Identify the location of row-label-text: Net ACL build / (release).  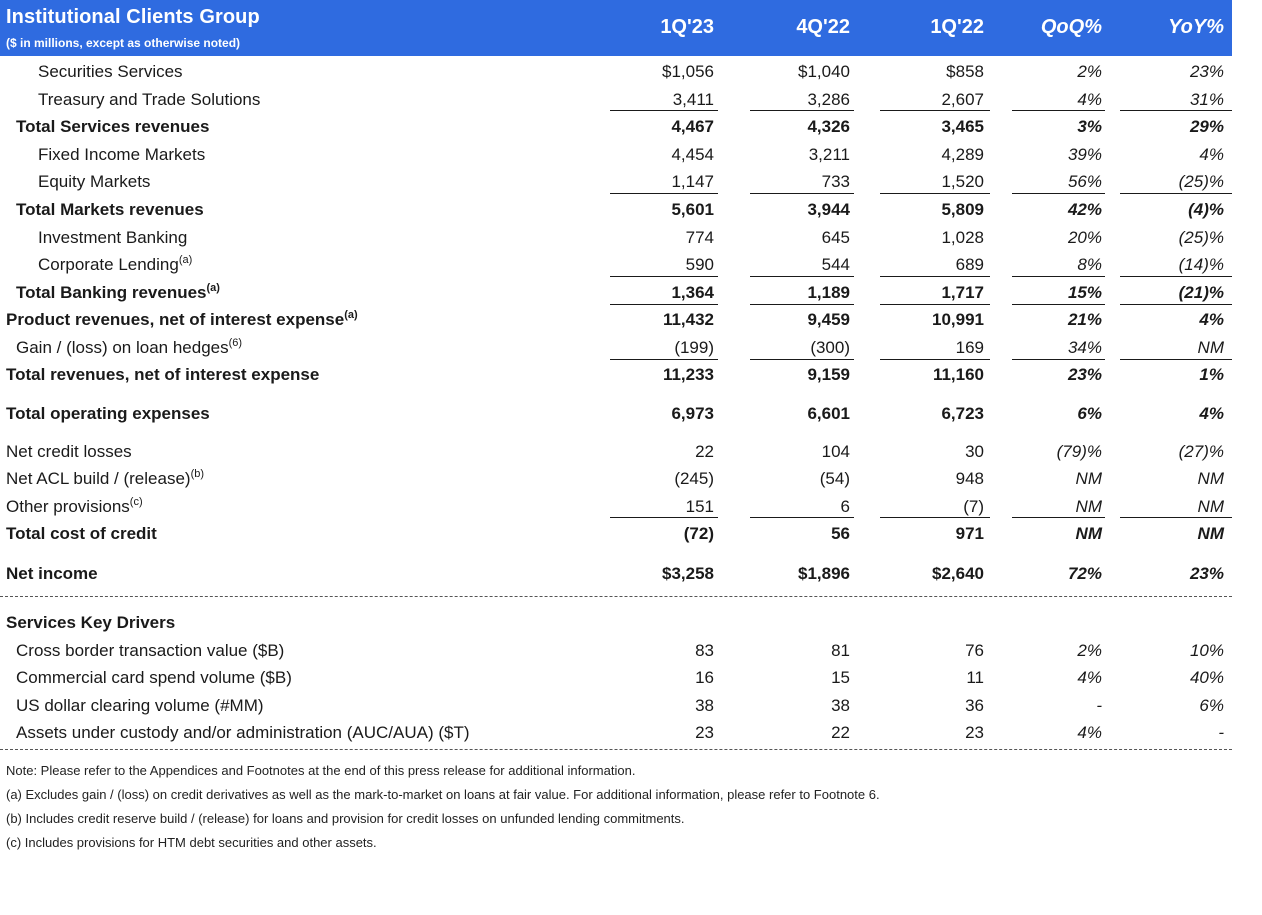
(98, 478).